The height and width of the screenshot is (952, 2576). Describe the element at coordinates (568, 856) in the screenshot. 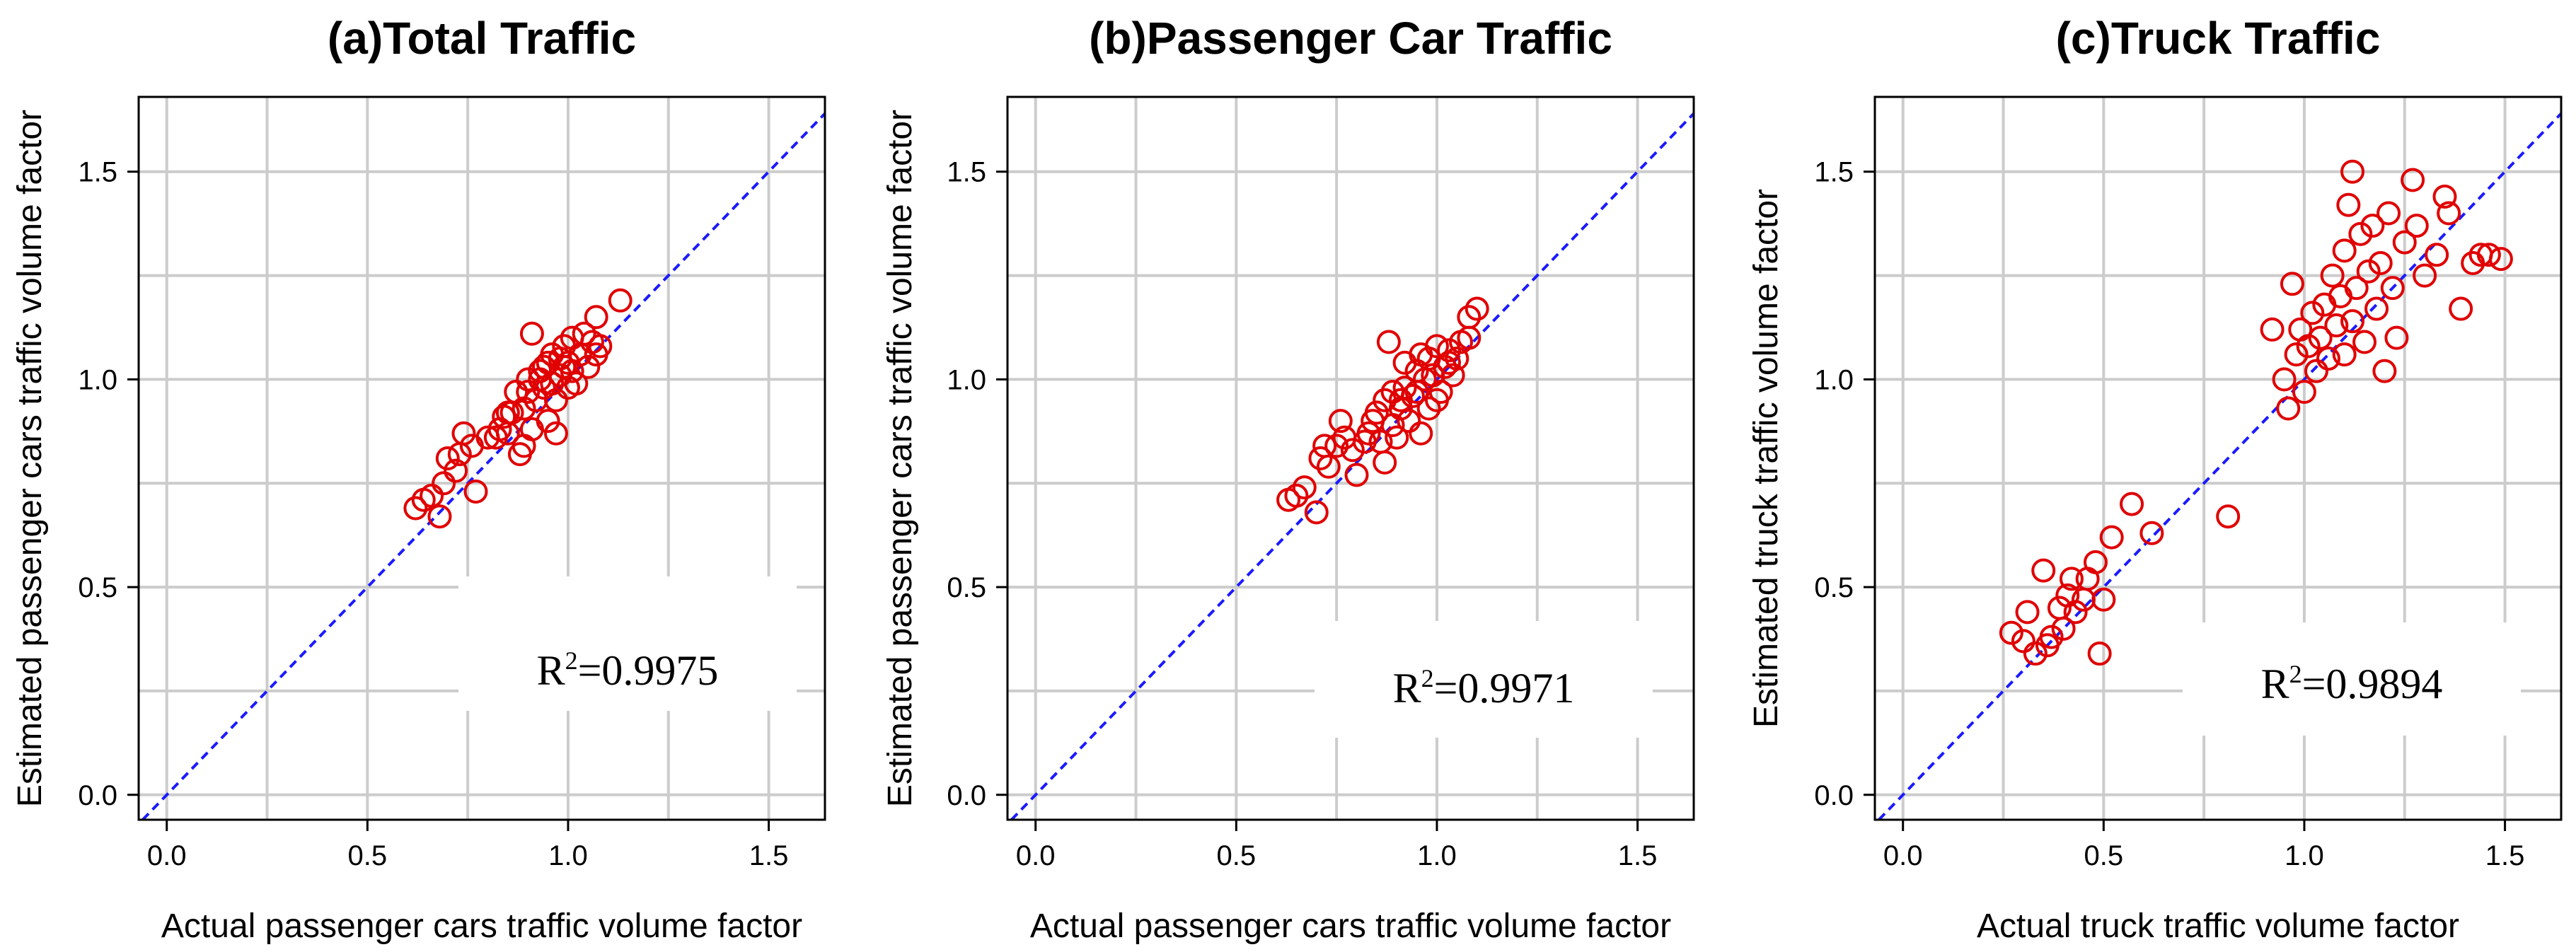

I see `x-tick-label: 1.0` at that location.